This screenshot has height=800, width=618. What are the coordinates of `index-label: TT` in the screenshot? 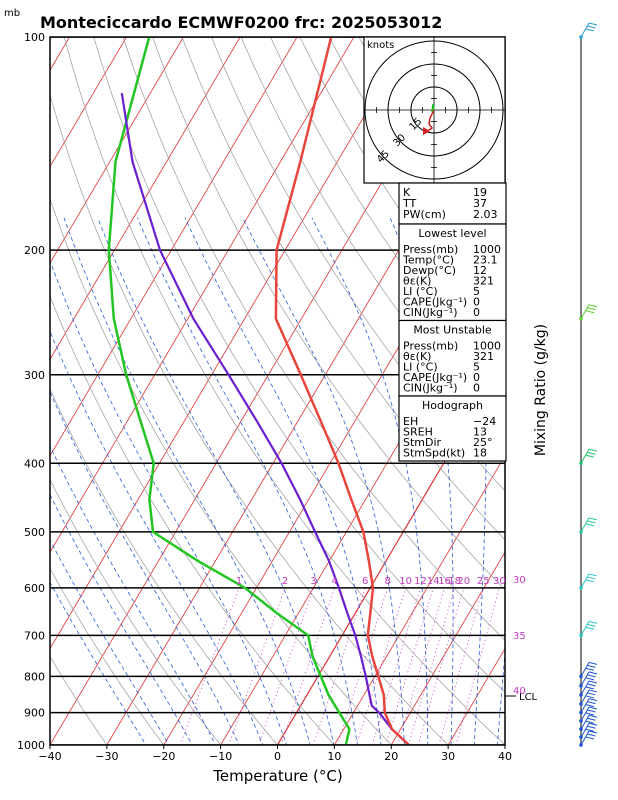 It's located at (409, 203).